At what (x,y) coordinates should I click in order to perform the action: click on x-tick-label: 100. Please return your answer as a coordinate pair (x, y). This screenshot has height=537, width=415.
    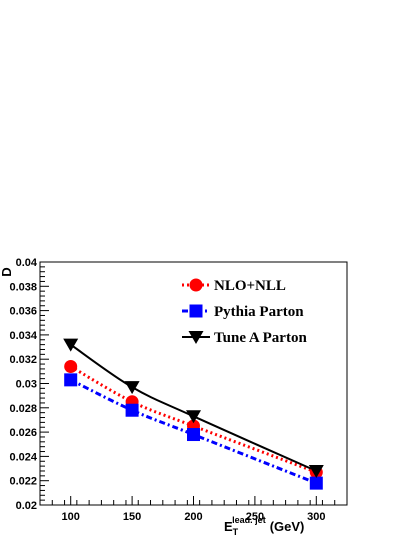
    Looking at the image, I should click on (71, 517).